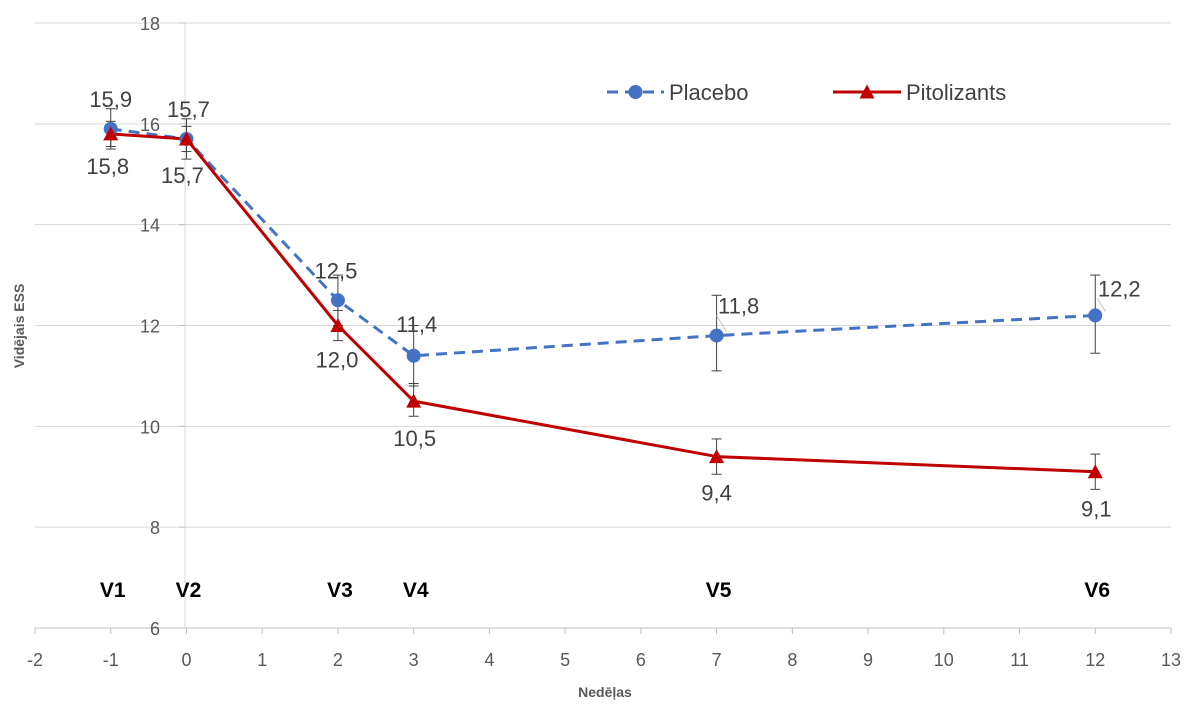 The image size is (1186, 704). Describe the element at coordinates (867, 91) in the screenshot. I see `legend-marker-pitolizants` at that location.